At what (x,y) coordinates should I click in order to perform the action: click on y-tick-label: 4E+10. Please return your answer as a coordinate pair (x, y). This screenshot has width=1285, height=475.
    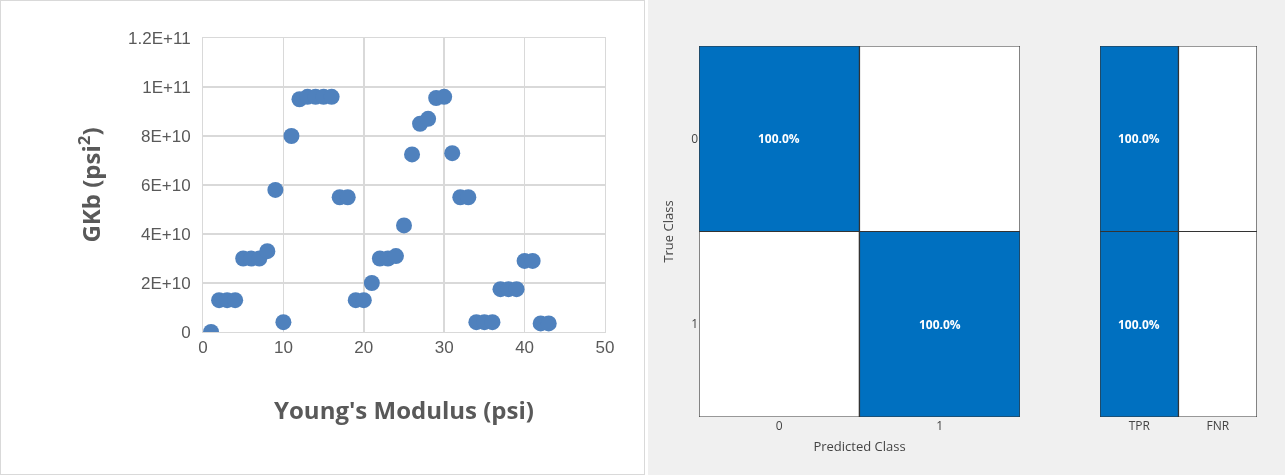
    Looking at the image, I should click on (165, 234).